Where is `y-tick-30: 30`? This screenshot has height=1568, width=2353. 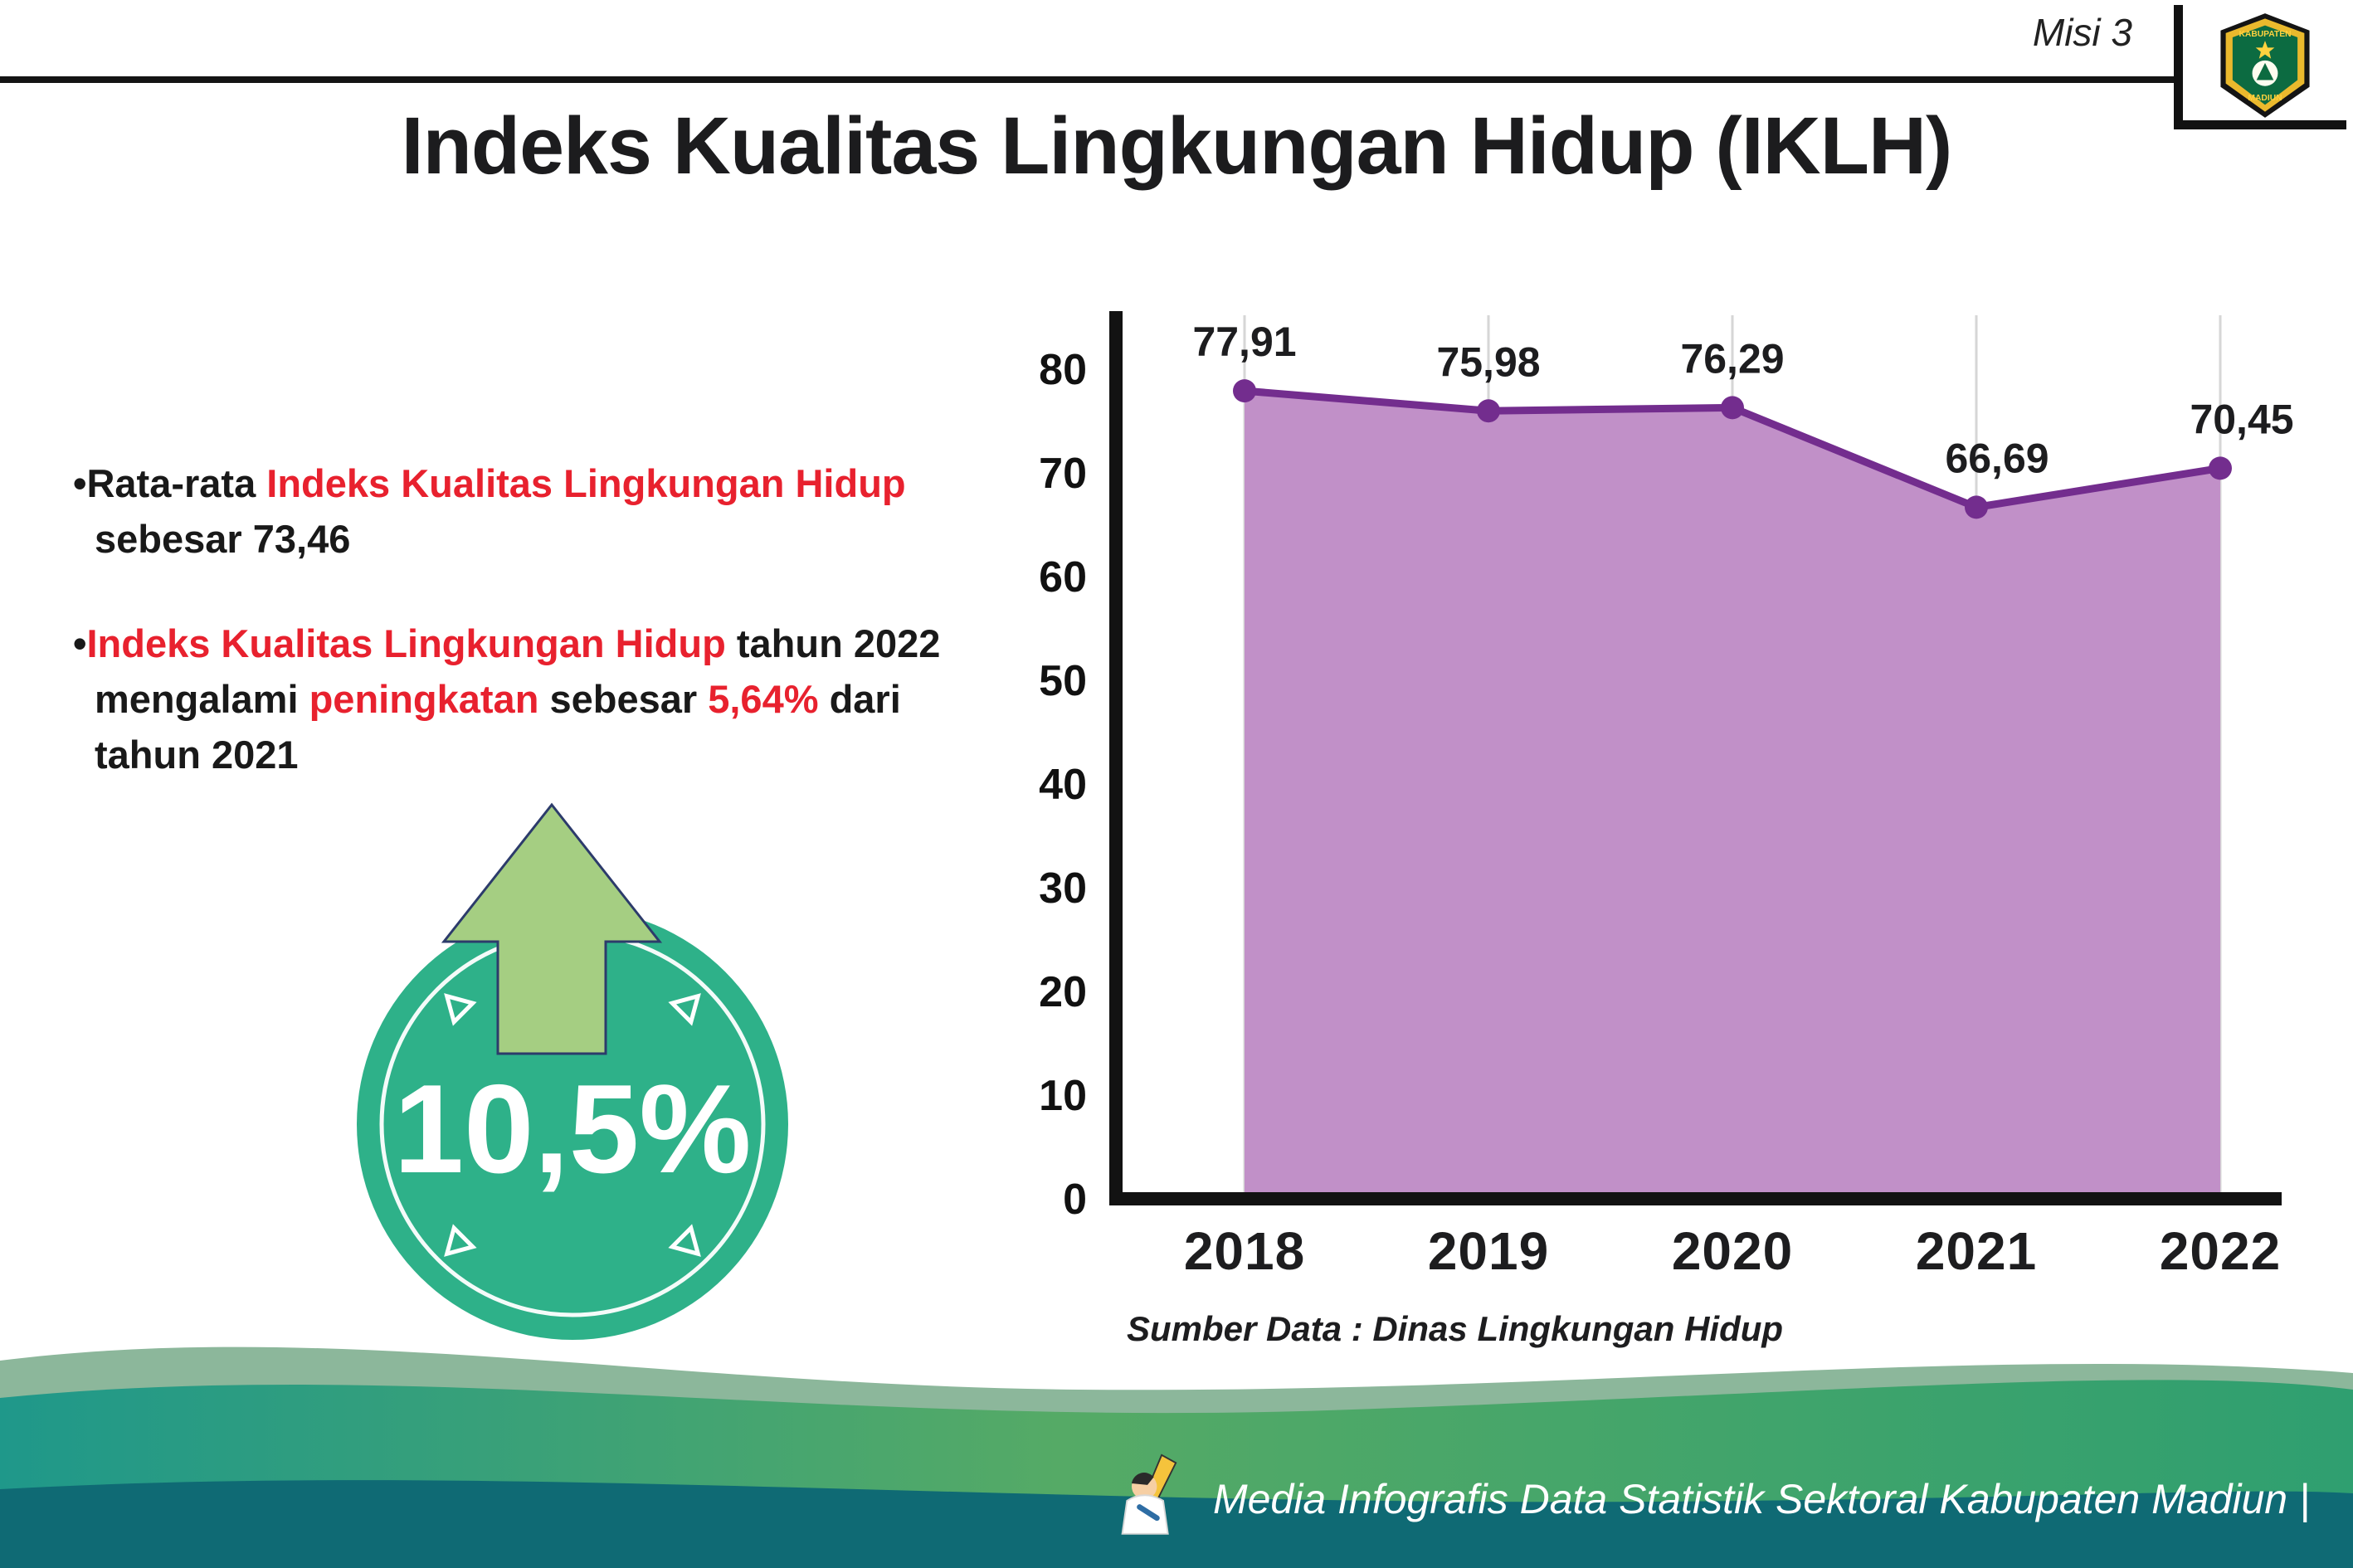
y-tick-30: 30 is located at coordinates (1063, 888).